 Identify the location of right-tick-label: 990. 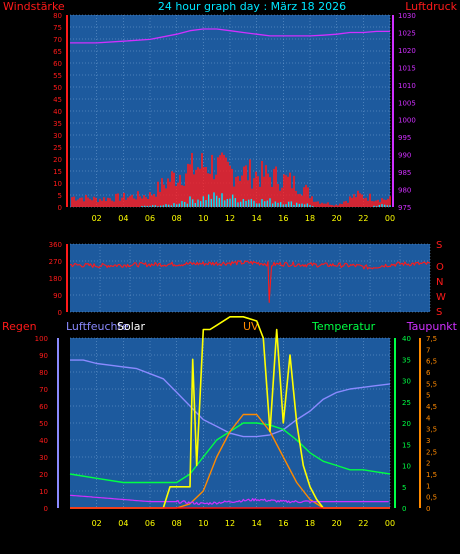
(404, 156).